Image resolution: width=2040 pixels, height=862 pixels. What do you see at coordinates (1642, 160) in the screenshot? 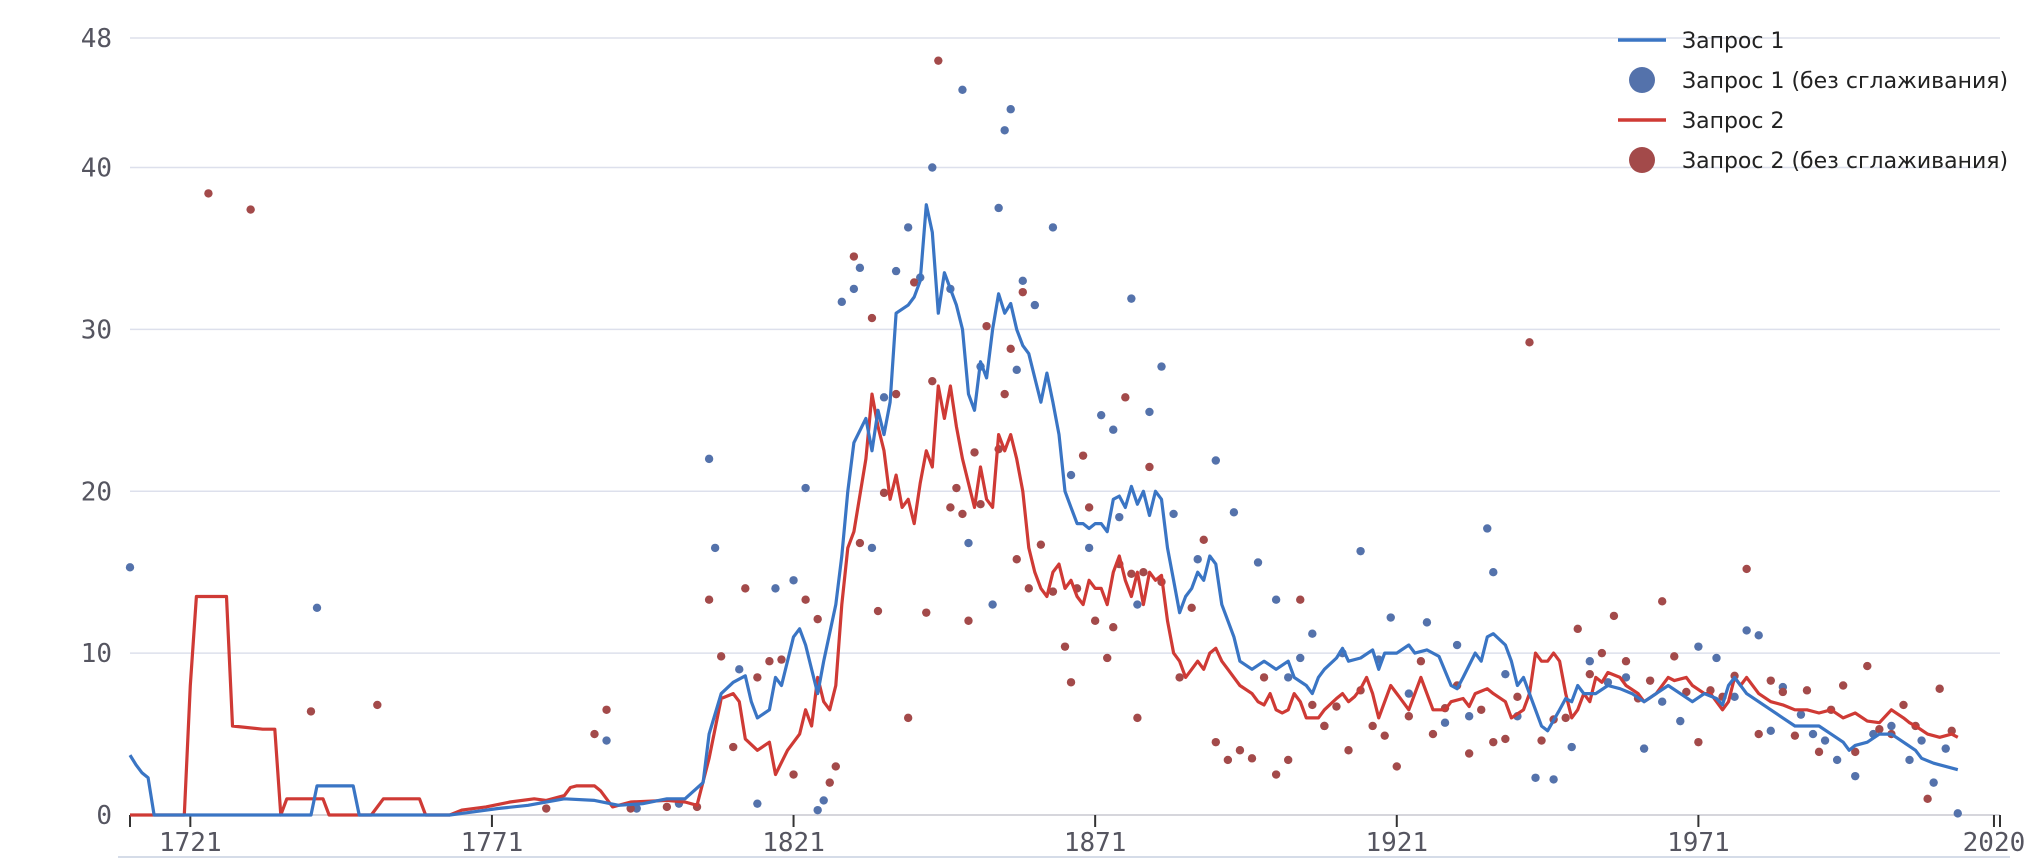
I see `legend-dot-swatch` at bounding box center [1642, 160].